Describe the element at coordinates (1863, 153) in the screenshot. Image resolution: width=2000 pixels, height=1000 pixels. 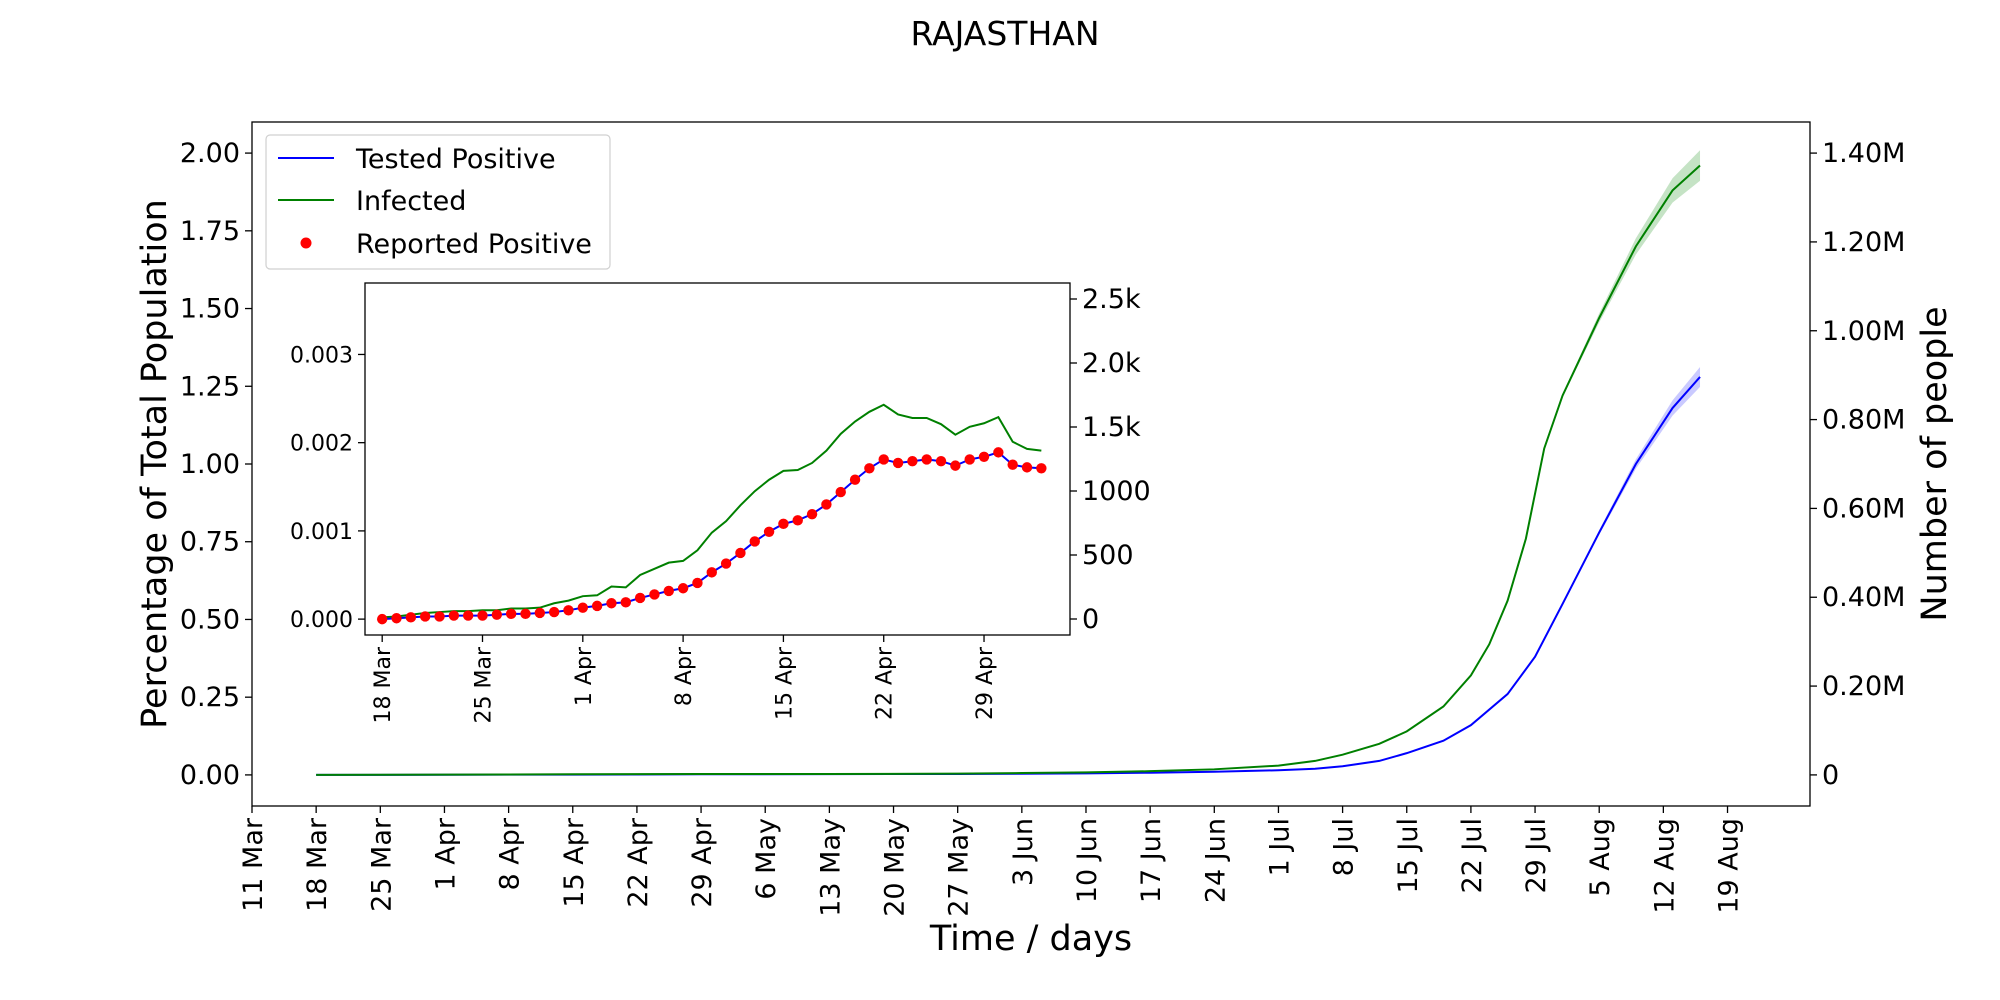
I see `y2-tick-label-1-40m: 1.40M` at that location.